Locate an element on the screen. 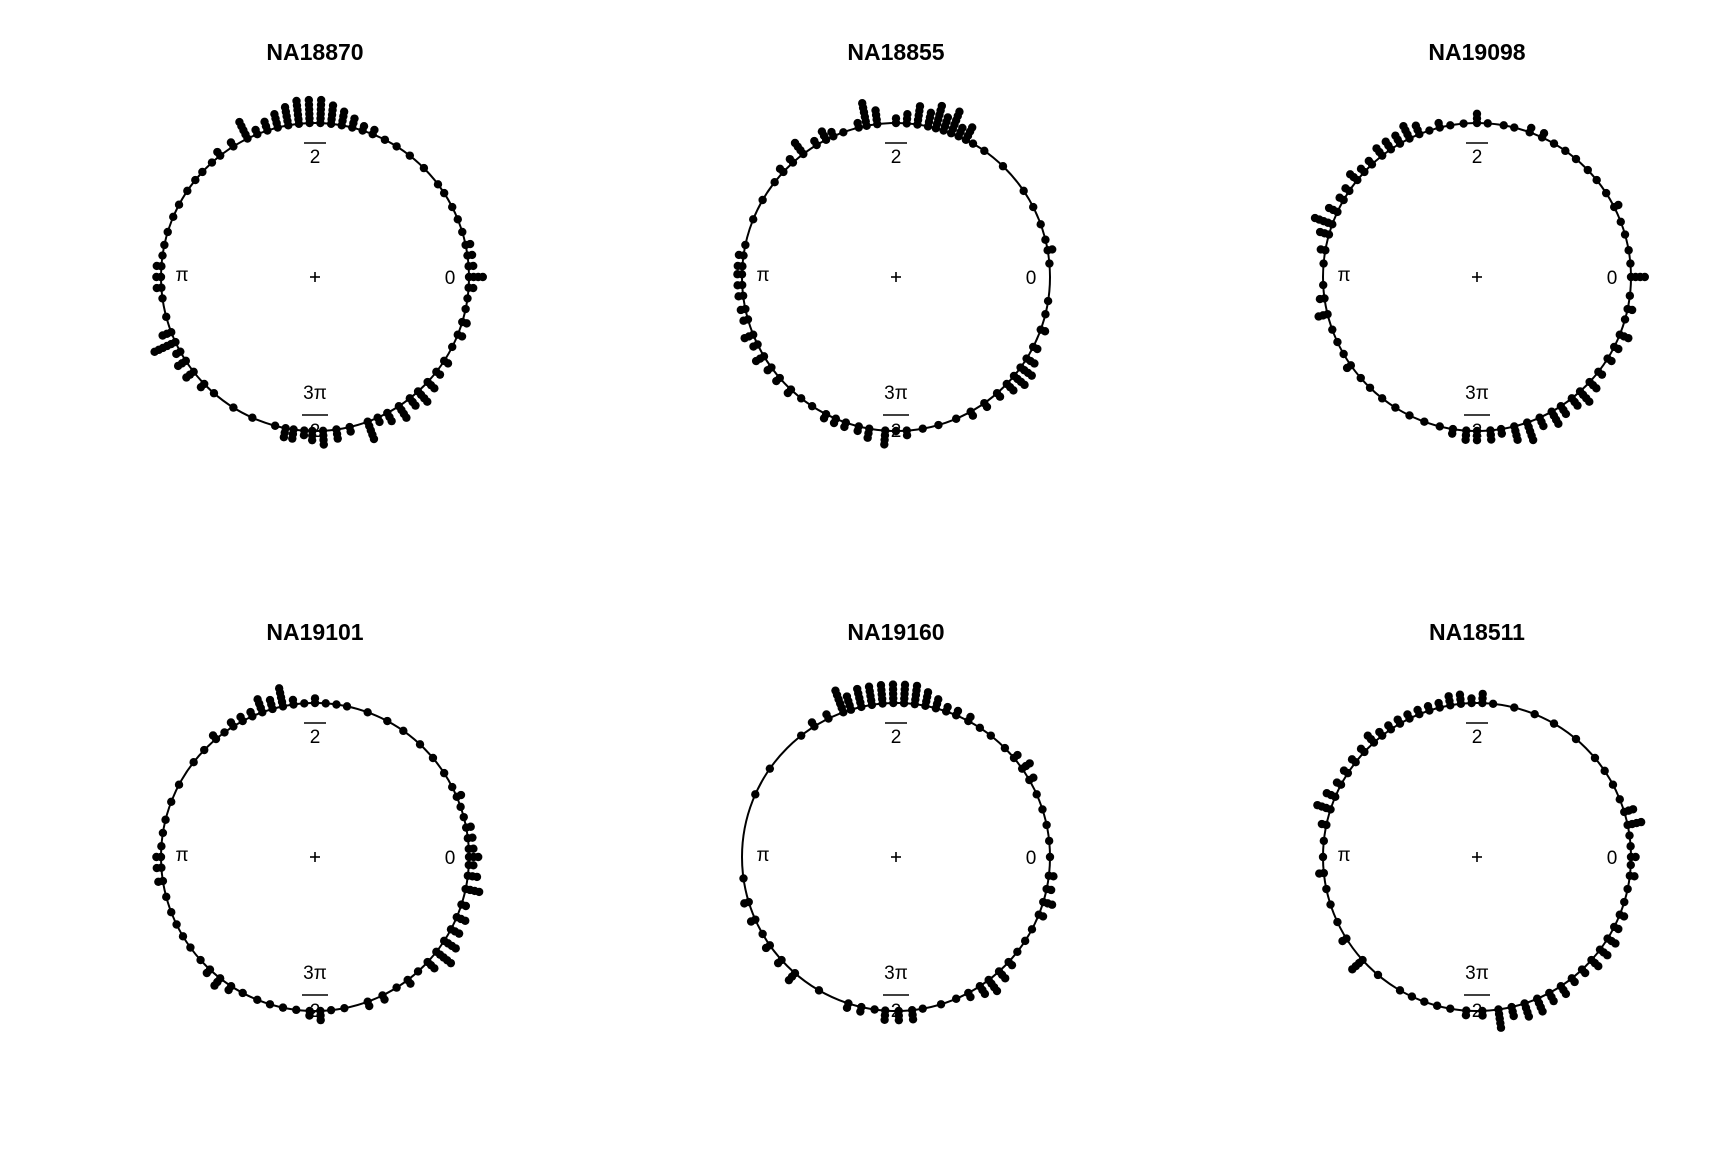 This screenshot has height=1152, width=1728. angle-label-half-pi-denominator: 2 is located at coordinates (1477, 737).